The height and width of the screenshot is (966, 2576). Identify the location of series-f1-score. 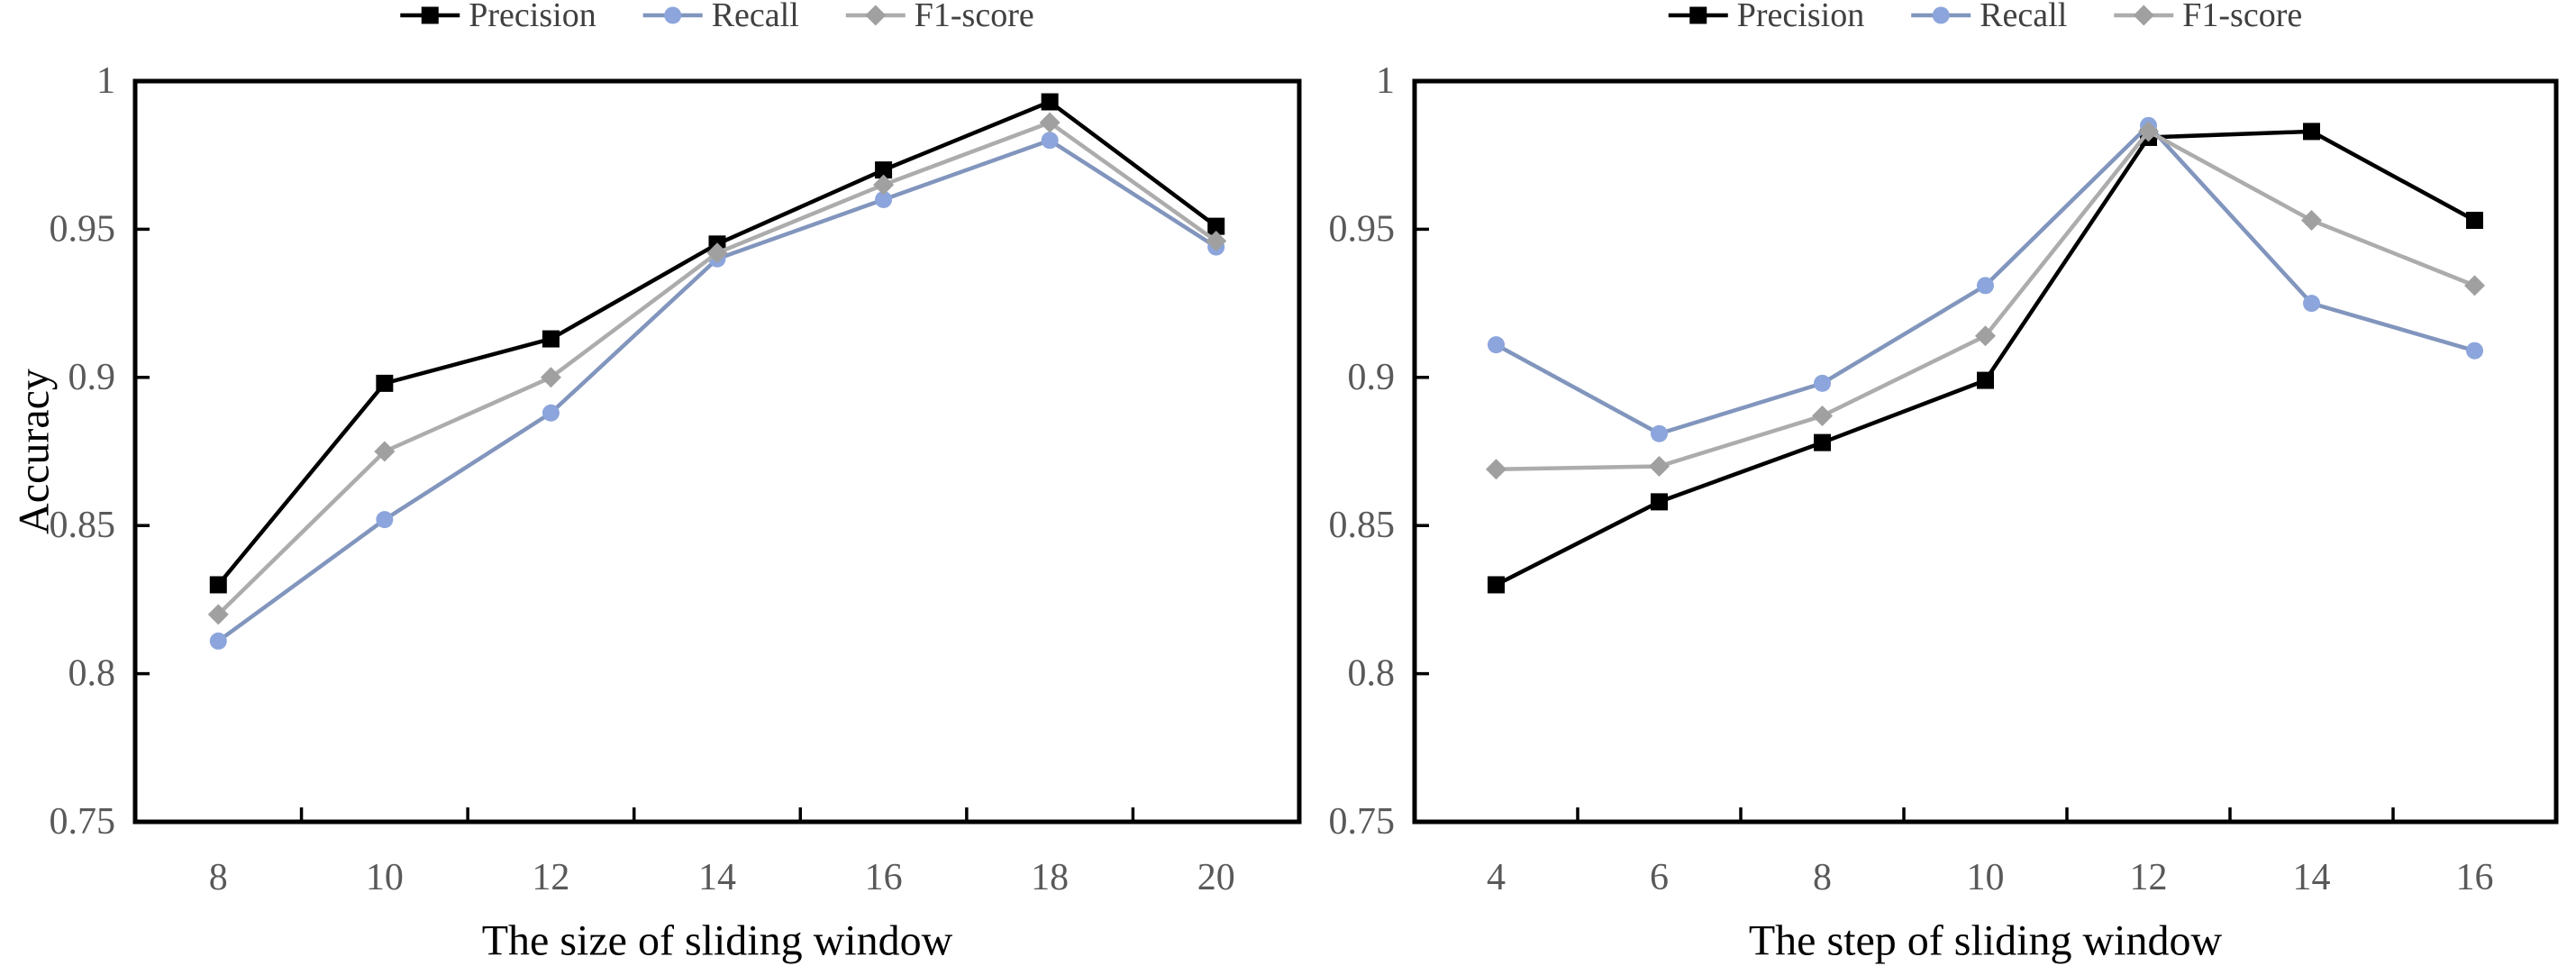
(1985, 300).